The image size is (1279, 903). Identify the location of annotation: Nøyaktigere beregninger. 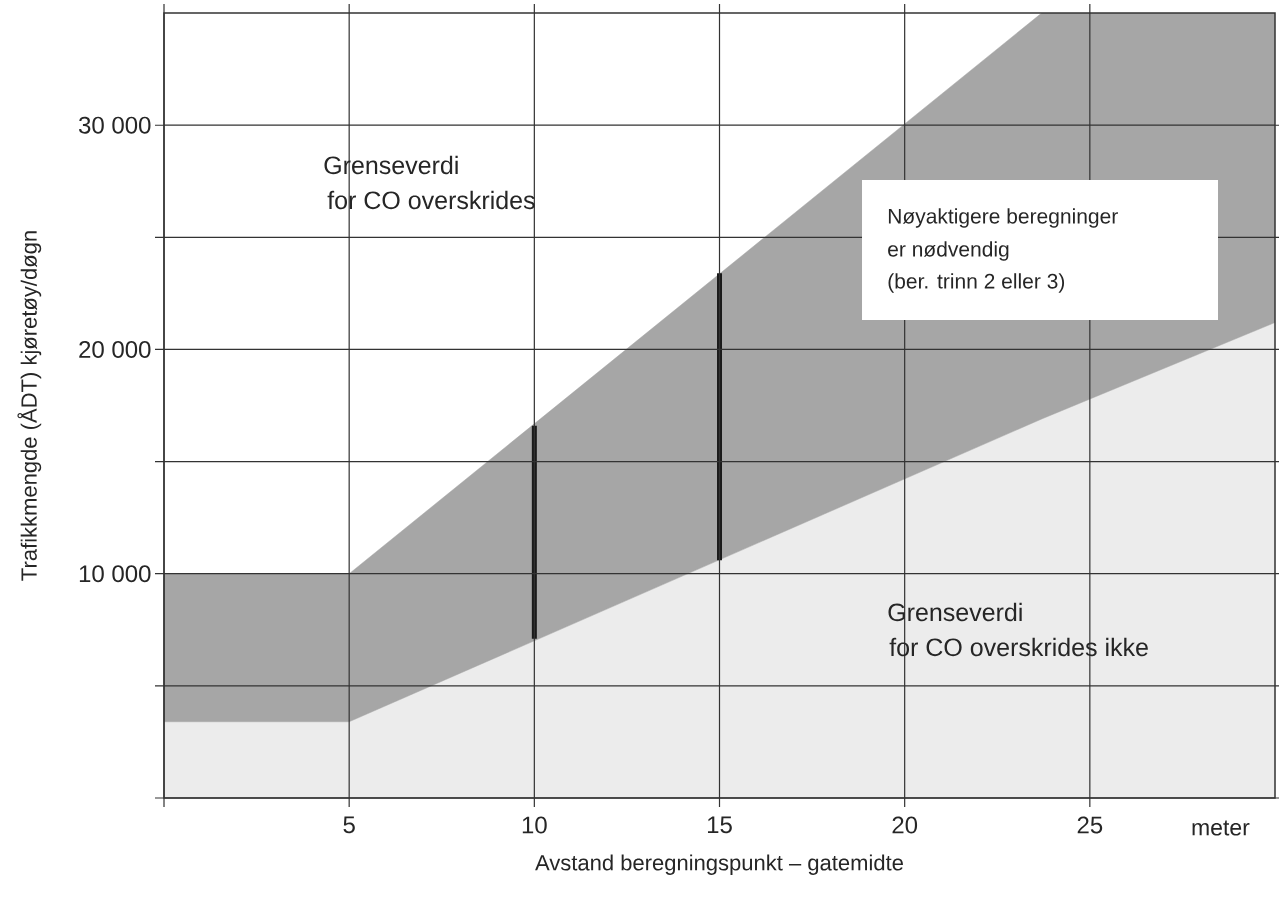
(1003, 218).